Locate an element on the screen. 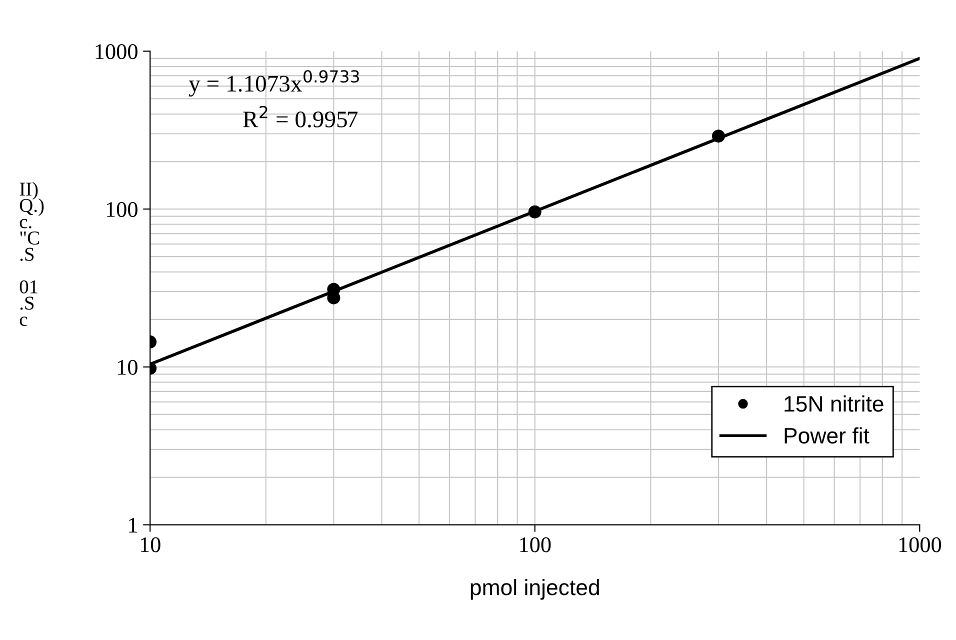 The width and height of the screenshot is (956, 640). y-axis-title: II) Q.) c. "C .S 01 .S c is located at coordinates (32, 254).